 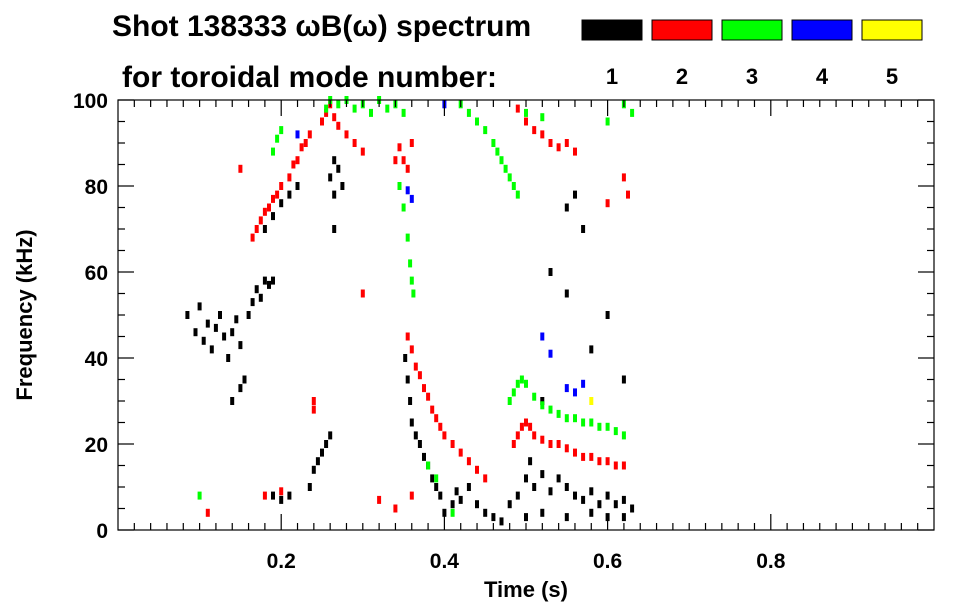 I want to click on y-tick-label: 20, so click(x=96, y=445).